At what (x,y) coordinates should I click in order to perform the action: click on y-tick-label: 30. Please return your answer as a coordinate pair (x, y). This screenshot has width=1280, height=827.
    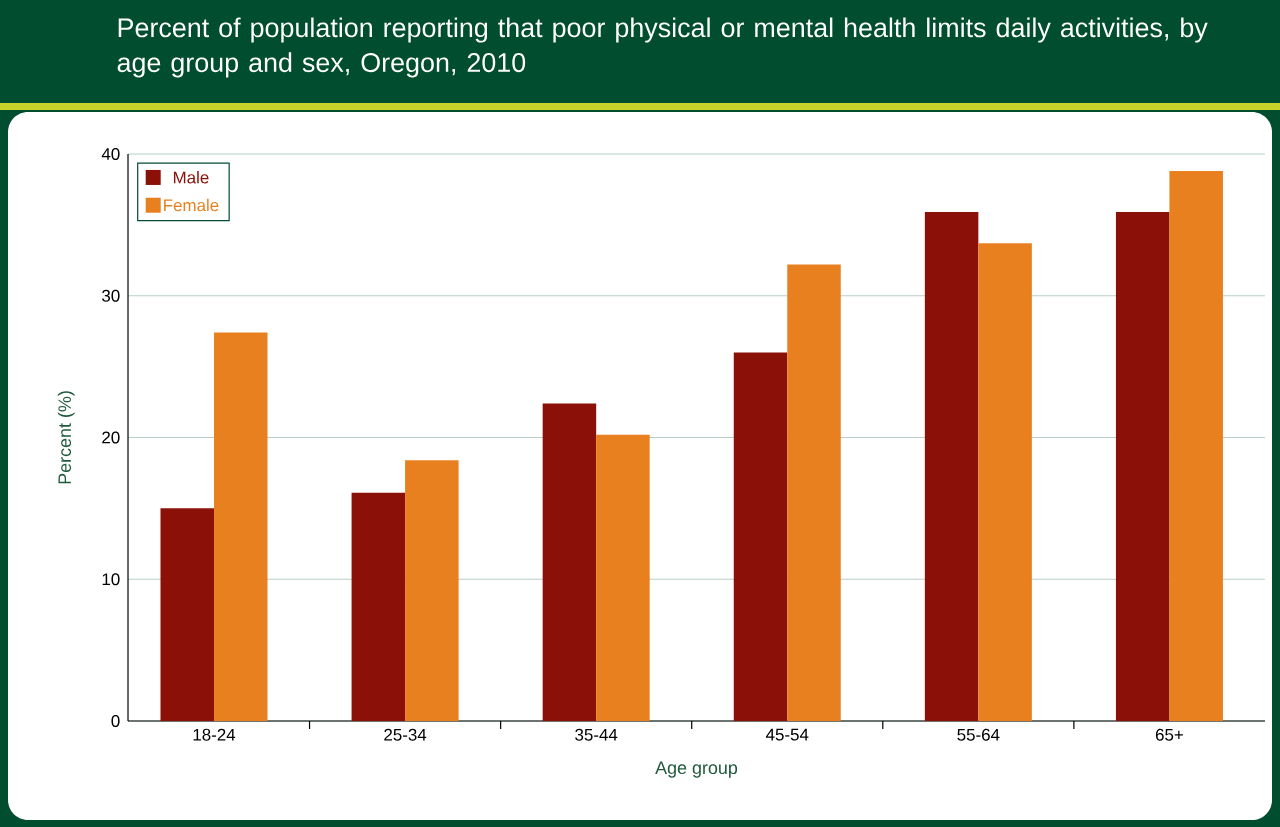
    Looking at the image, I should click on (111, 295).